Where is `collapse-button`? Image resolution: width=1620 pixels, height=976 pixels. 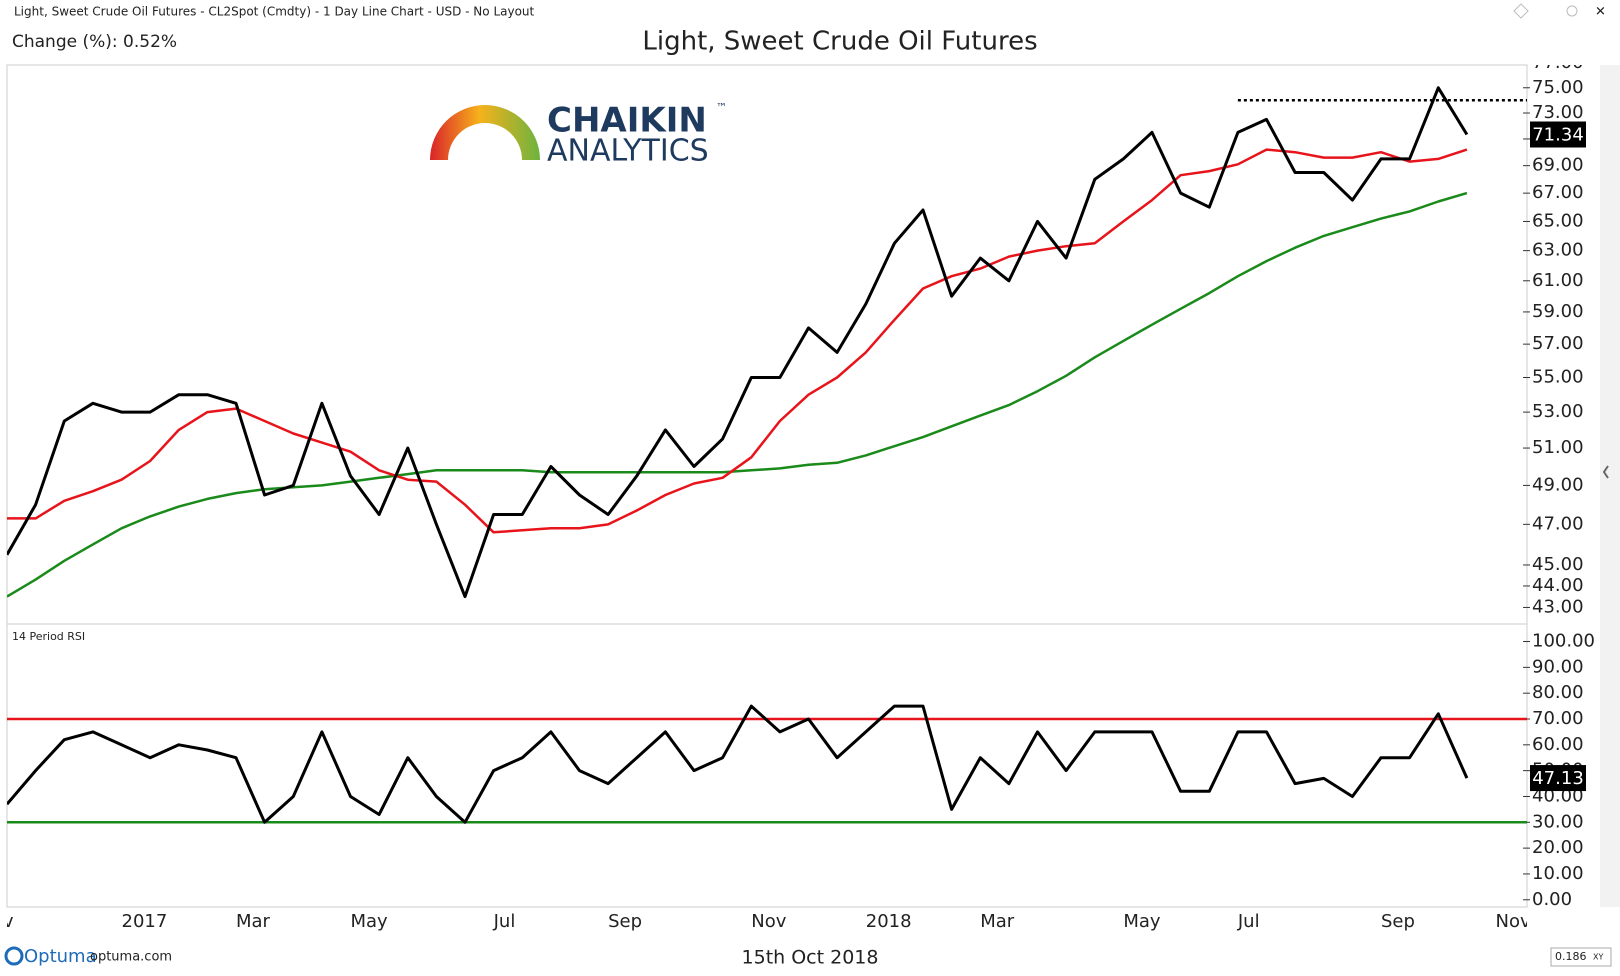 collapse-button is located at coordinates (1605, 472).